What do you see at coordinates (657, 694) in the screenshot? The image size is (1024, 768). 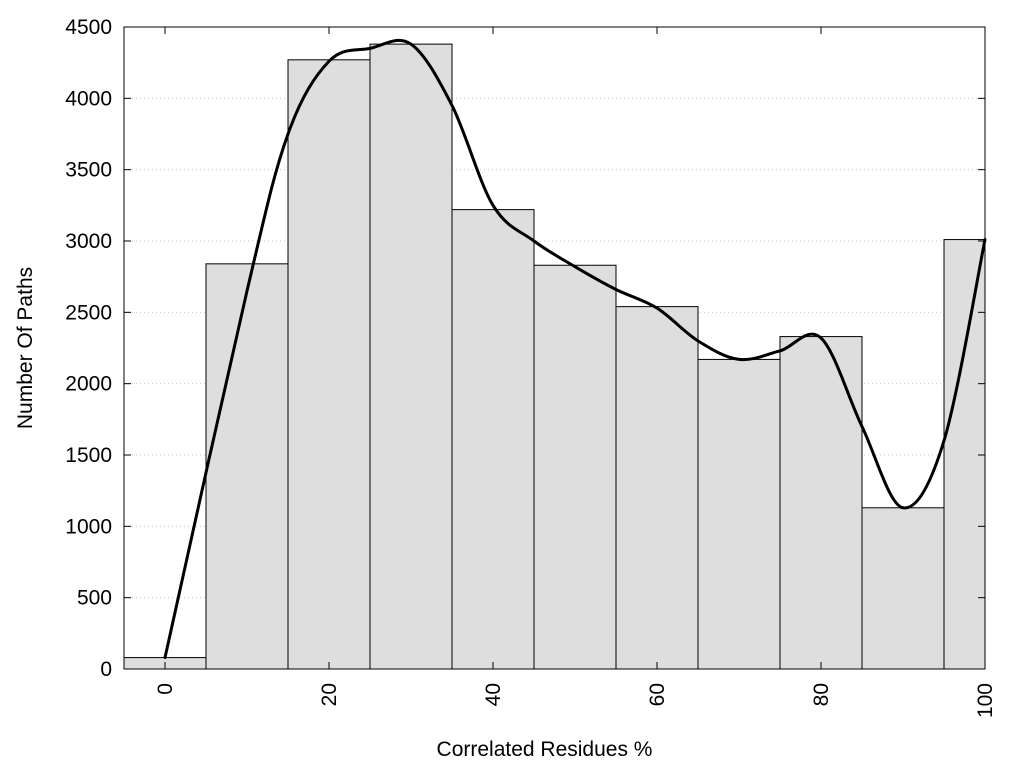 I see `x-tick-label: 60` at bounding box center [657, 694].